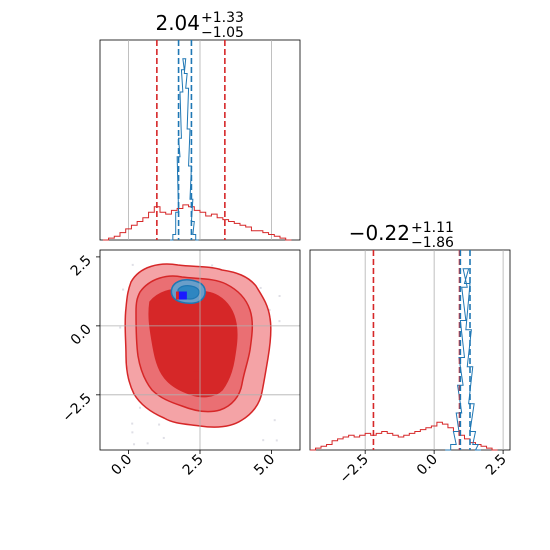 The height and width of the screenshot is (550, 550). What do you see at coordinates (191, 140) in the screenshot?
I see `quantile-lines-top-left` at bounding box center [191, 140].